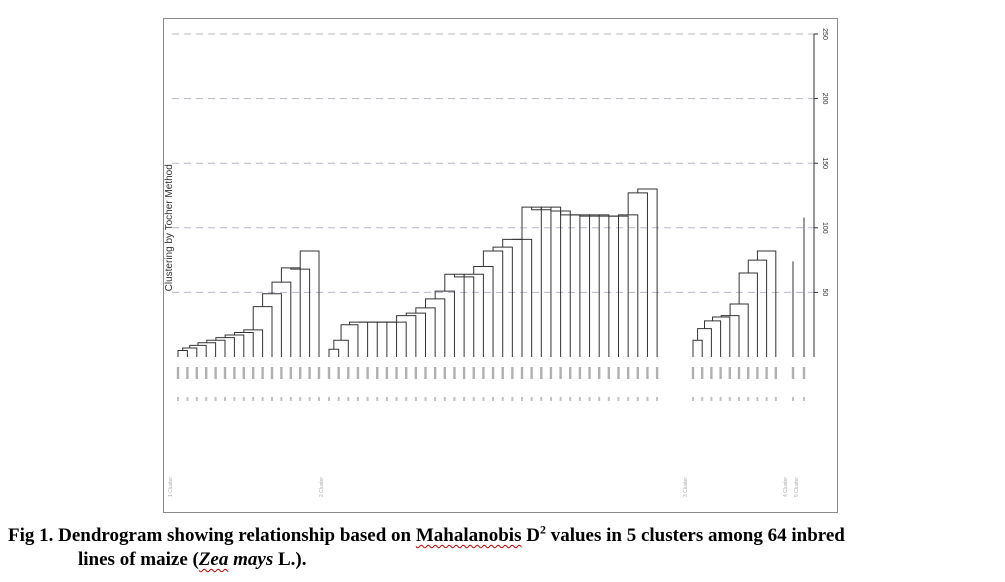  What do you see at coordinates (820, 192) in the screenshot?
I see `y-axis: 50 100 150 200 250` at bounding box center [820, 192].